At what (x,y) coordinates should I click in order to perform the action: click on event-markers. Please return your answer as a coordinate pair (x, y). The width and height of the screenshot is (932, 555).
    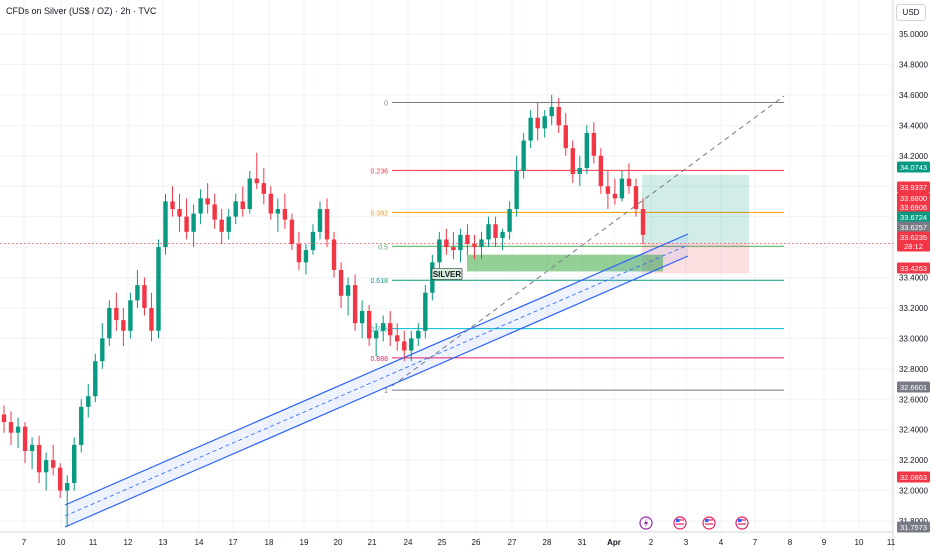
    Looking at the image, I should click on (694, 523).